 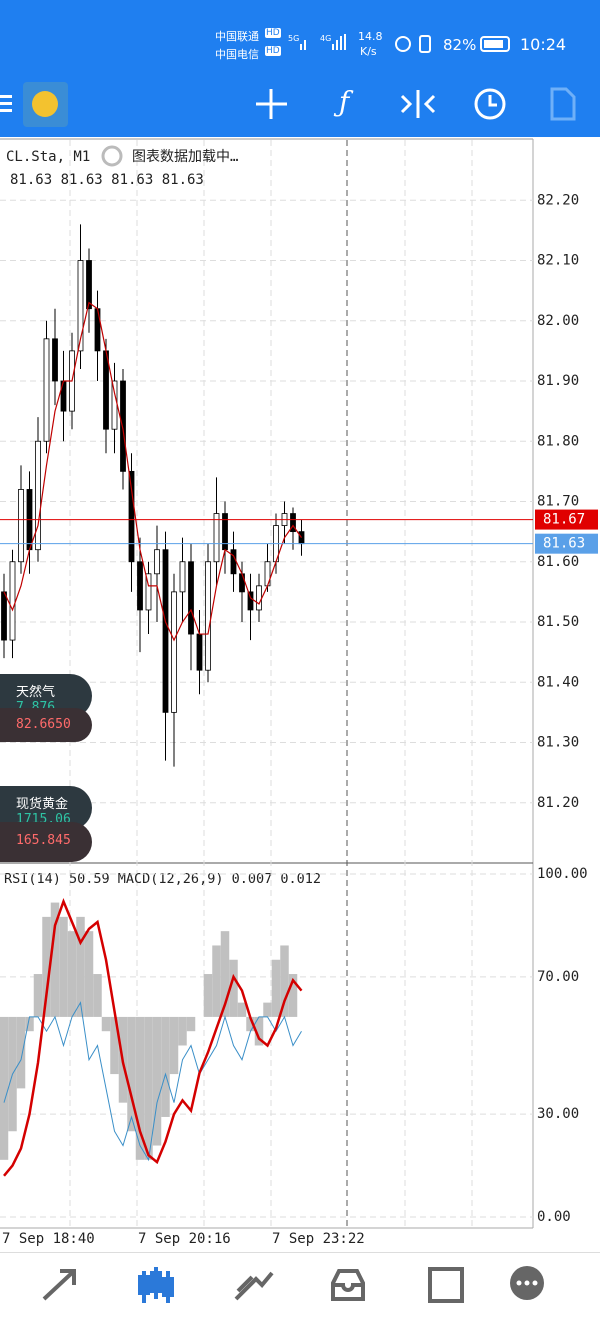 I want to click on nav-trade, so click(x=254, y=1286).